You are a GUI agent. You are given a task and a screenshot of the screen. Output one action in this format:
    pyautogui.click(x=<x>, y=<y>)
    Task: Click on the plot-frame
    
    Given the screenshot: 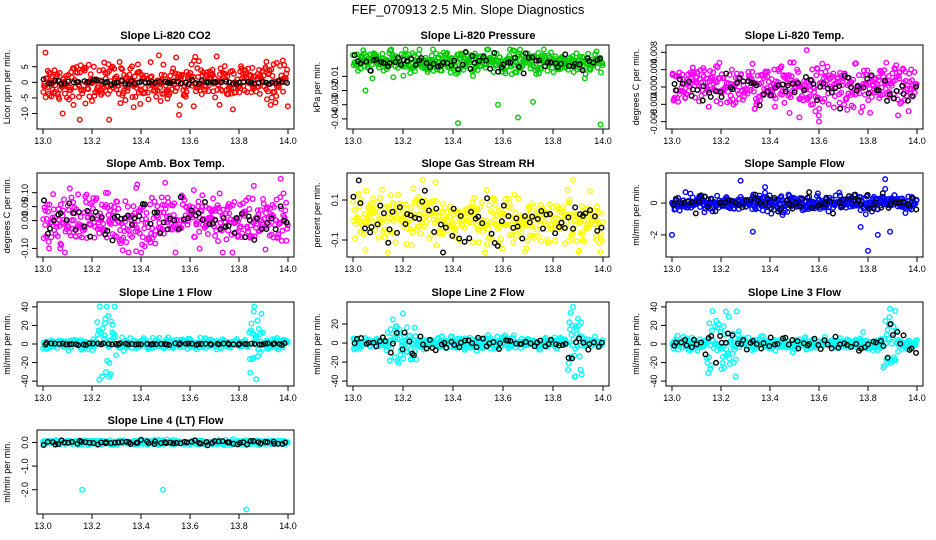 What is the action you would take?
    pyautogui.click(x=165, y=87)
    